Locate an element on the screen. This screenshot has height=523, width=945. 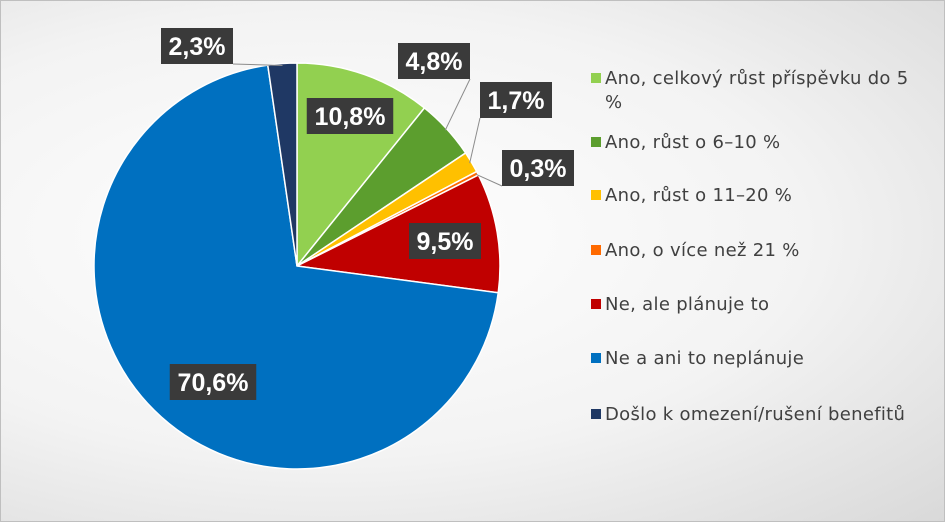
data-label-3: 0,3% is located at coordinates (538, 168).